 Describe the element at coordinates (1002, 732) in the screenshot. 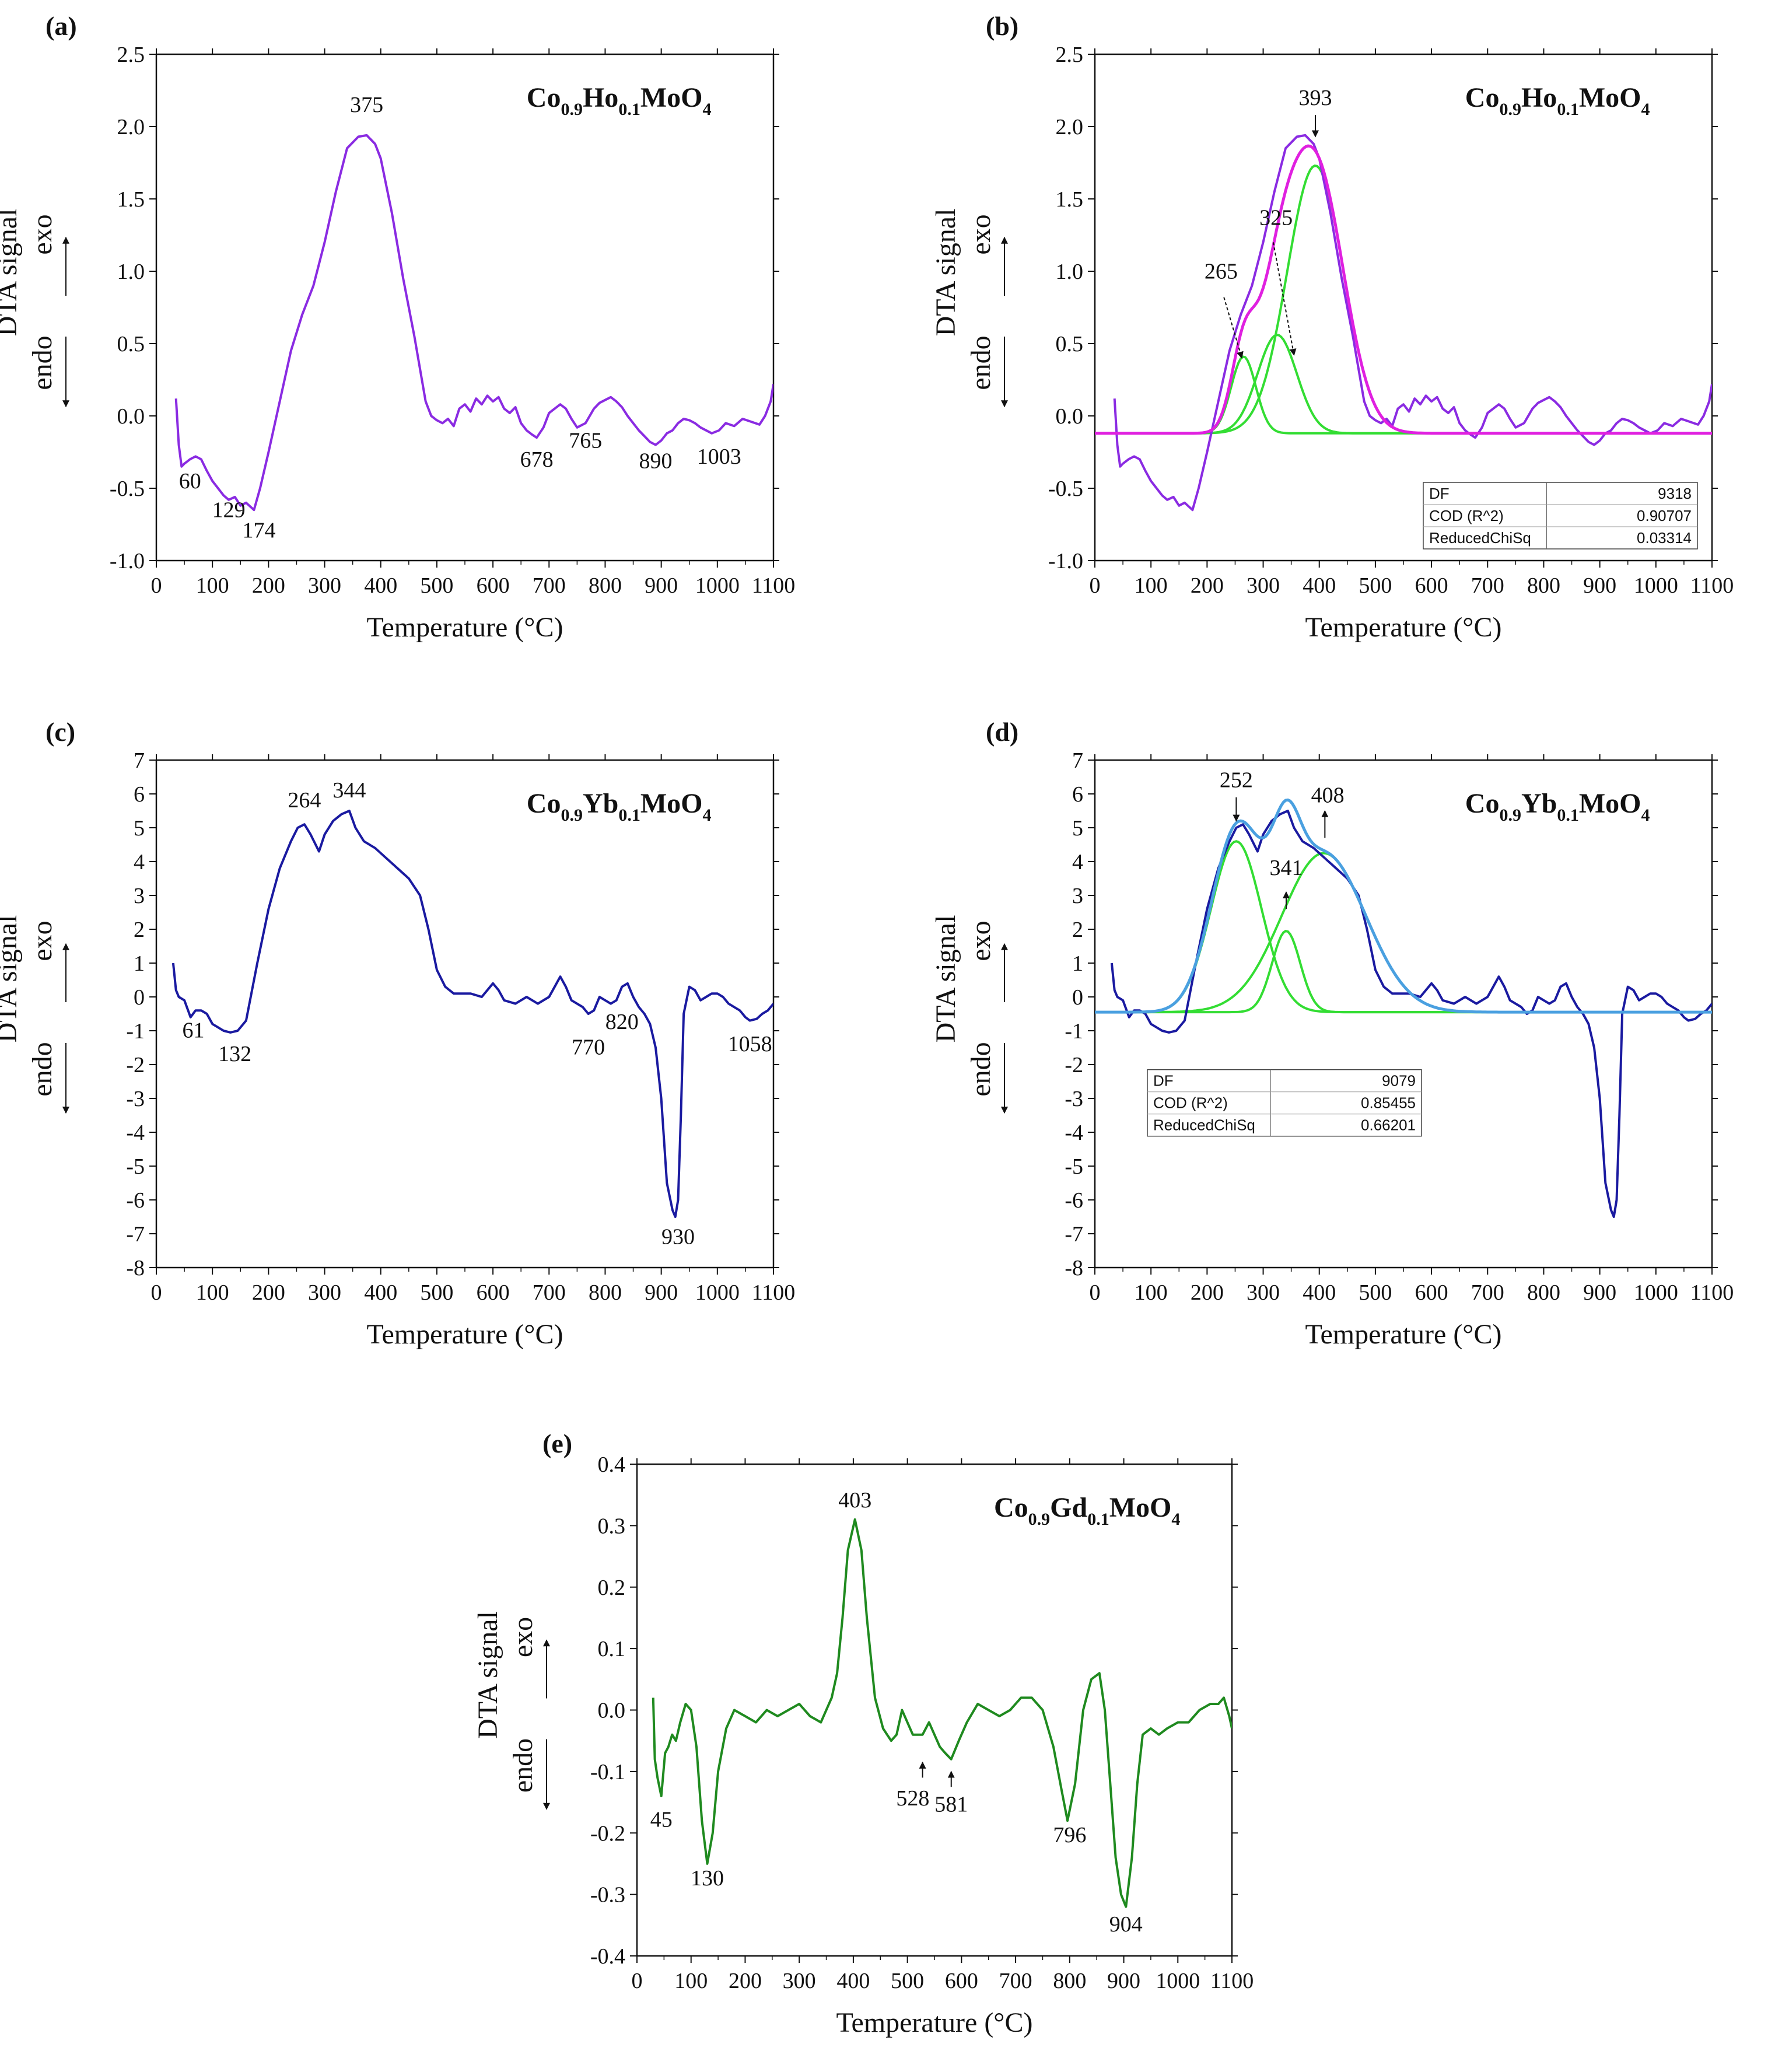

I see `panel-label: (d)` at that location.